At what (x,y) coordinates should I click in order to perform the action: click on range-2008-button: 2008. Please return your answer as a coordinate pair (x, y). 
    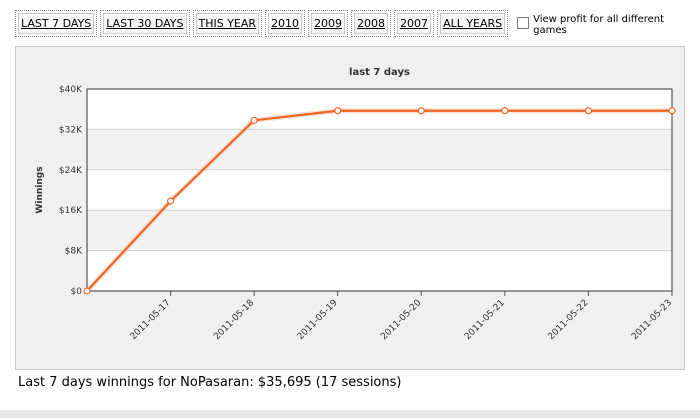
    Looking at the image, I should click on (371, 23).